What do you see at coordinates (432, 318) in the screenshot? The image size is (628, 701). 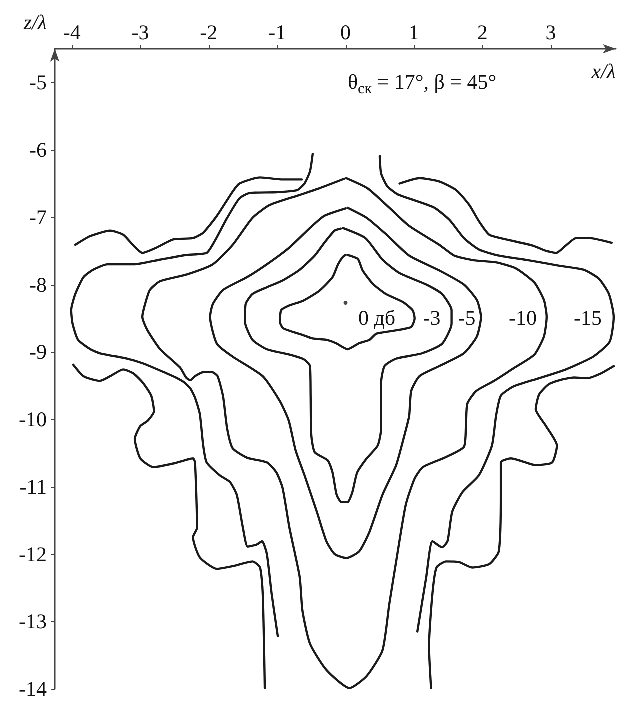 I see `annotation: -3` at bounding box center [432, 318].